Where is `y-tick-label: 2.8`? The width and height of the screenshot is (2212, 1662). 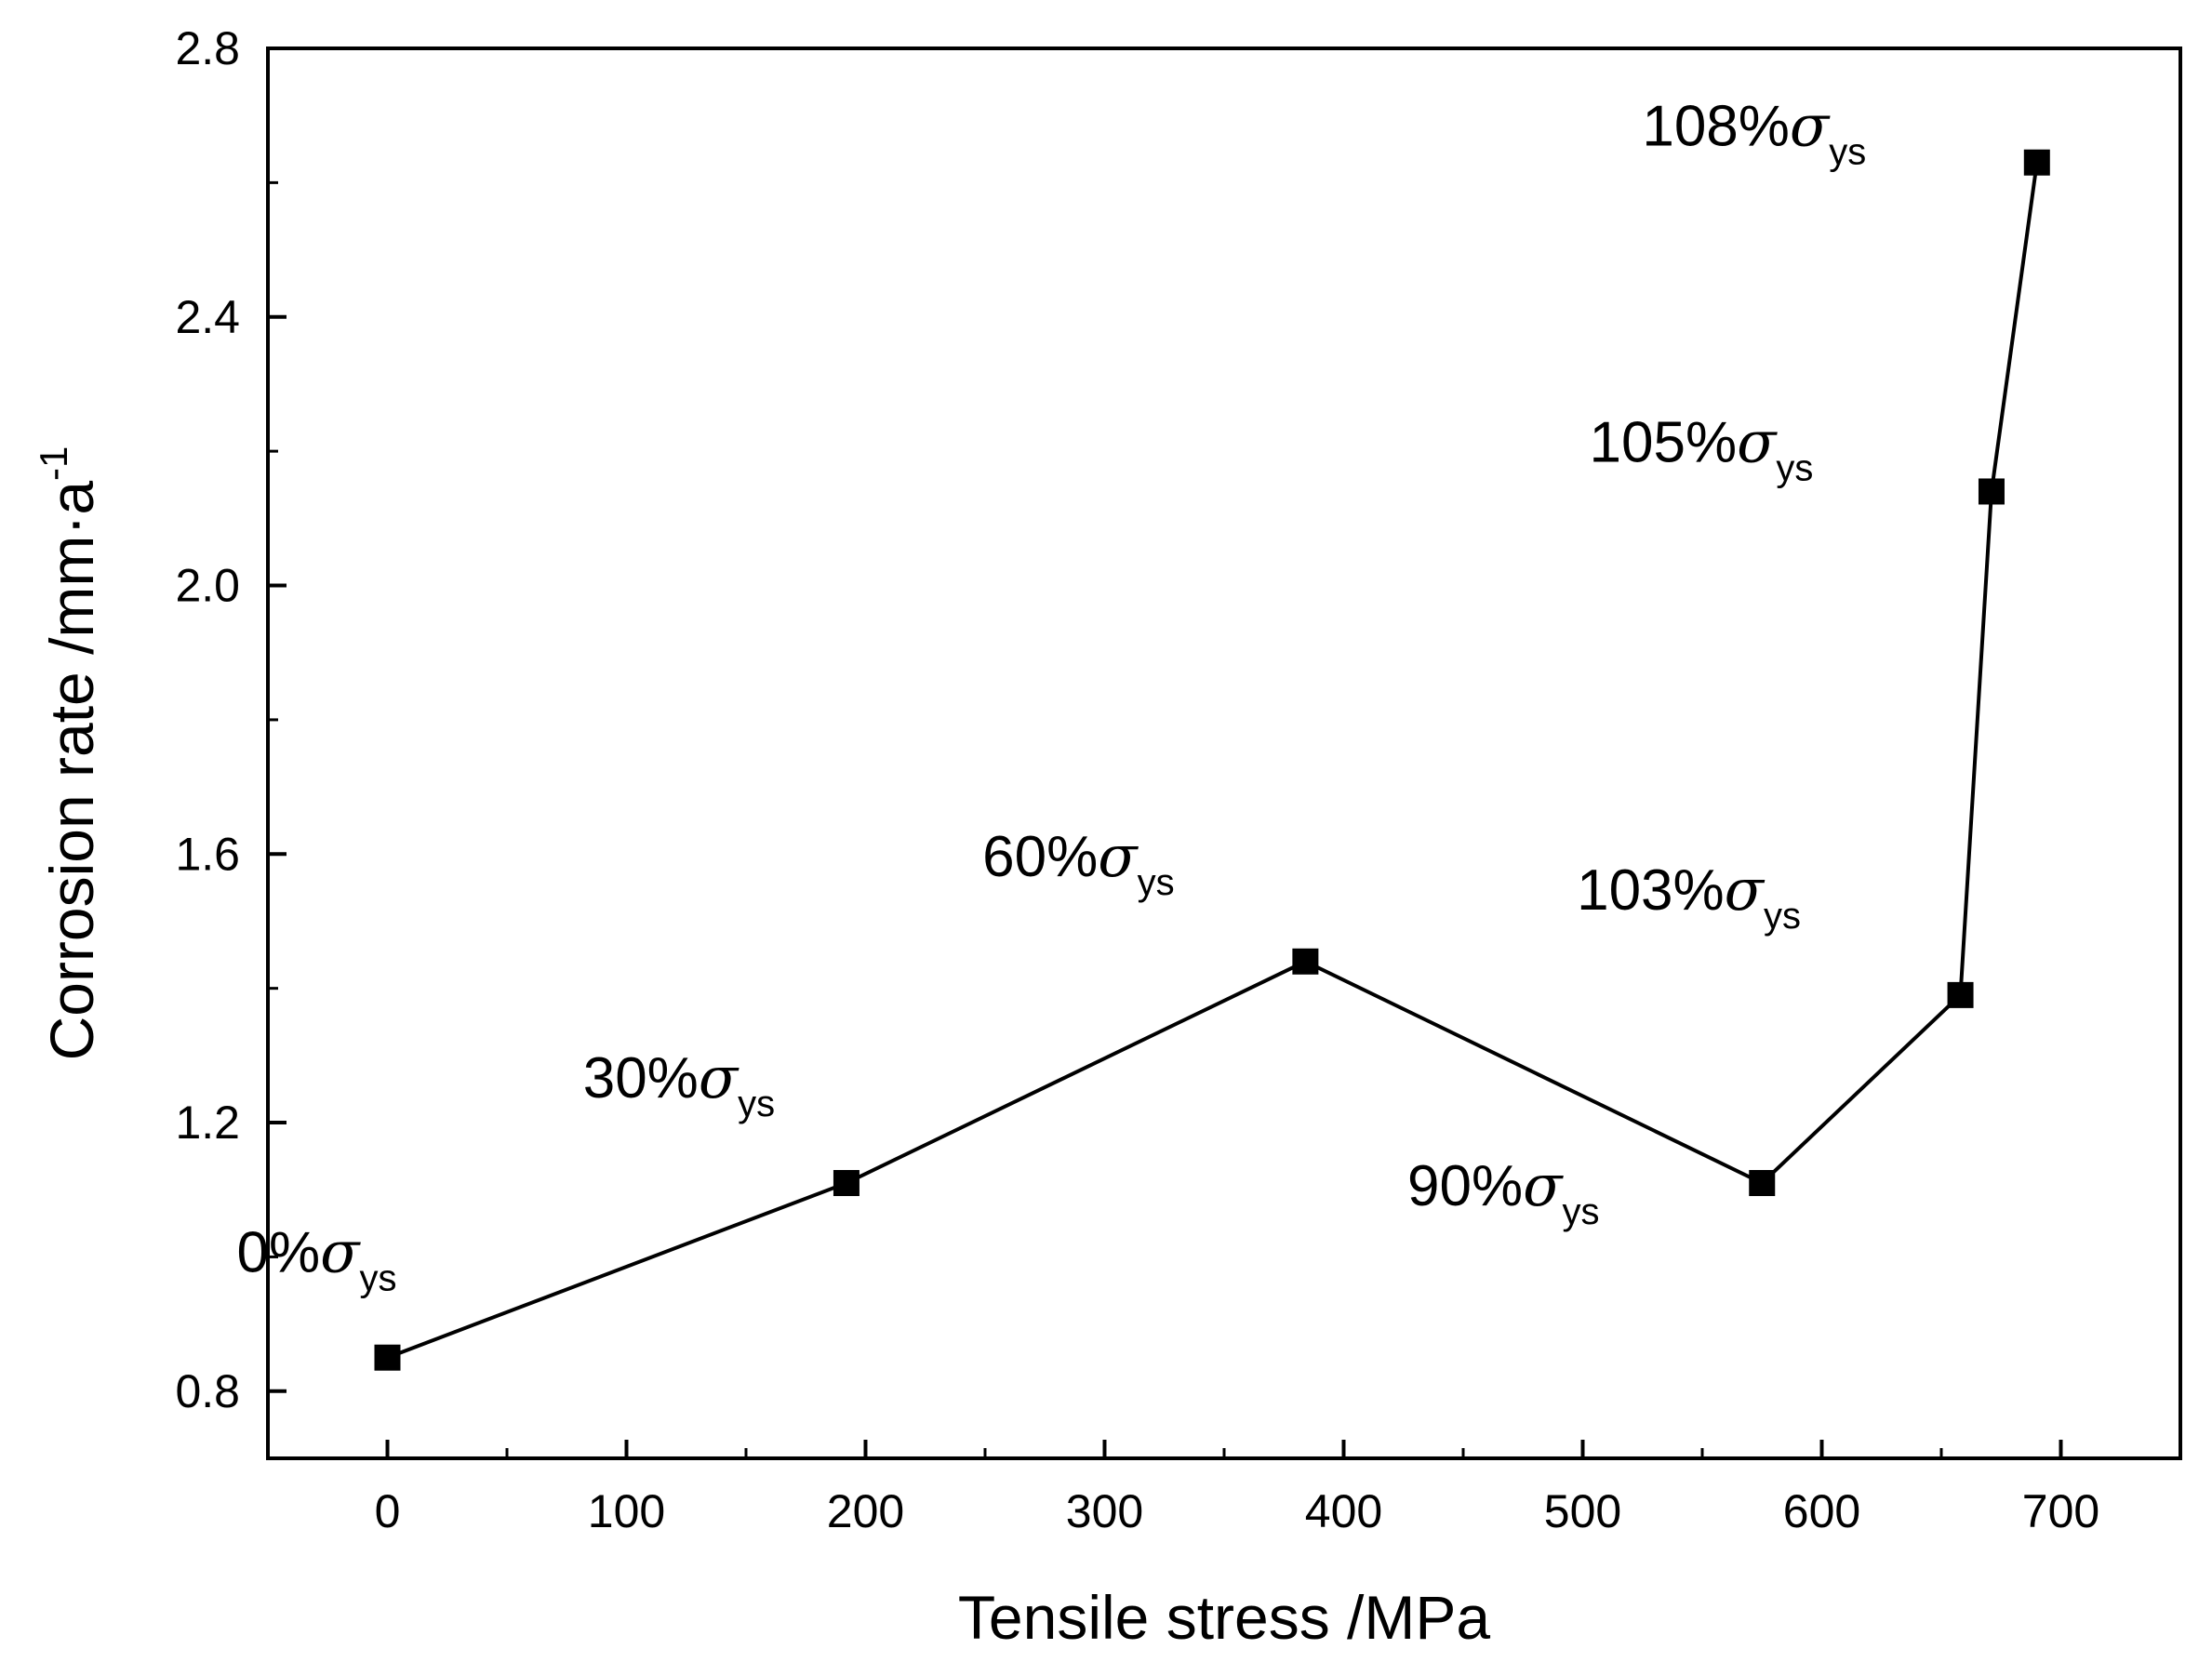 y-tick-label: 2.8 is located at coordinates (207, 48).